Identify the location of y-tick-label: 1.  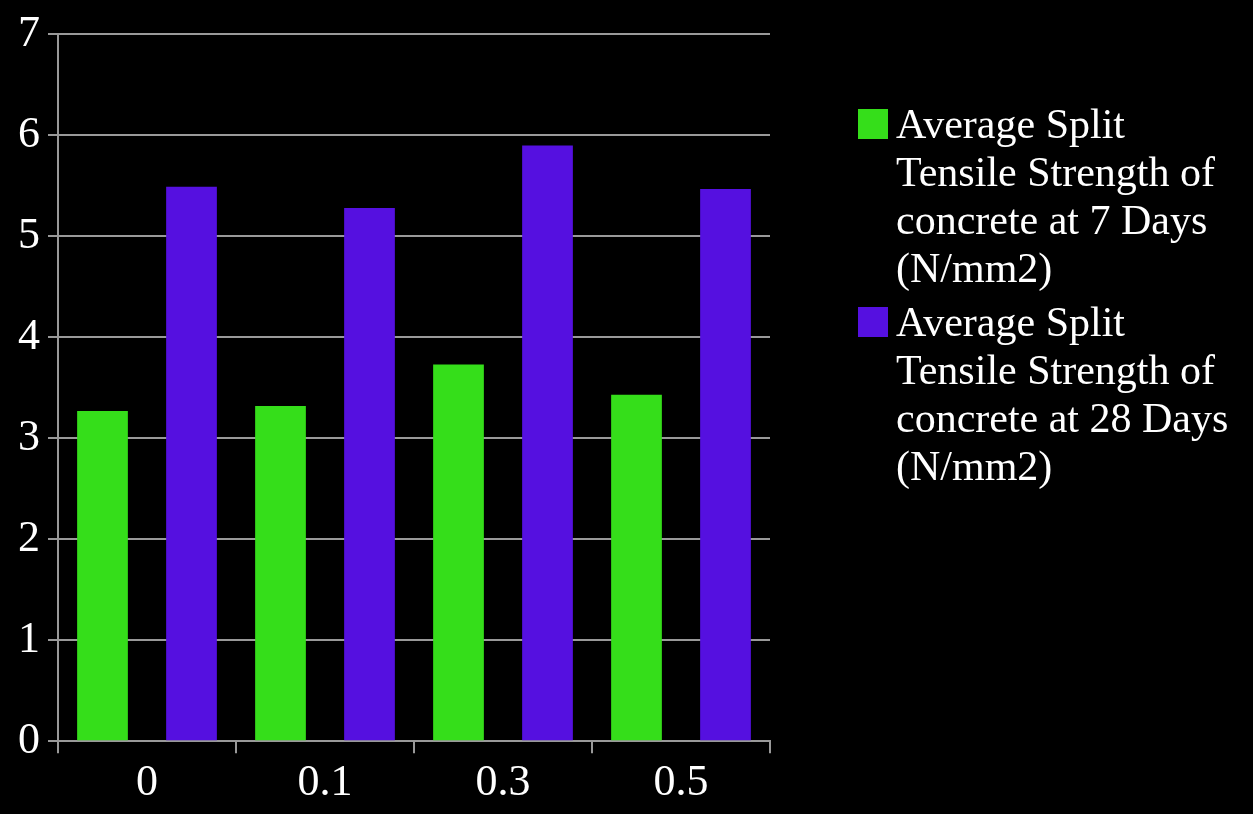
(29, 637).